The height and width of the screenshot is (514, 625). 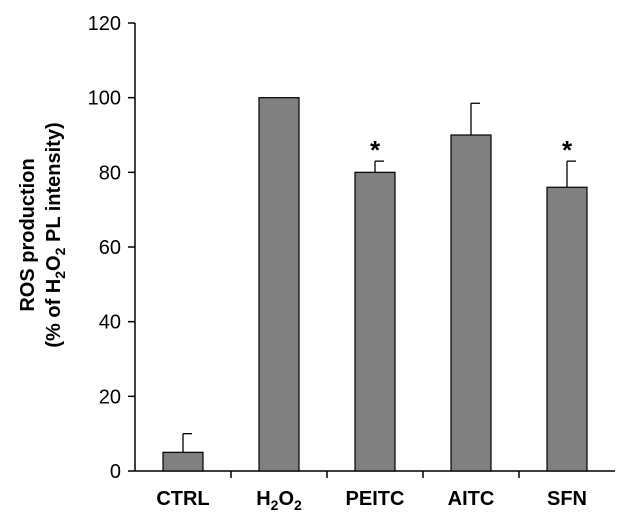 What do you see at coordinates (182, 499) in the screenshot?
I see `x-category-label: CTRL` at bounding box center [182, 499].